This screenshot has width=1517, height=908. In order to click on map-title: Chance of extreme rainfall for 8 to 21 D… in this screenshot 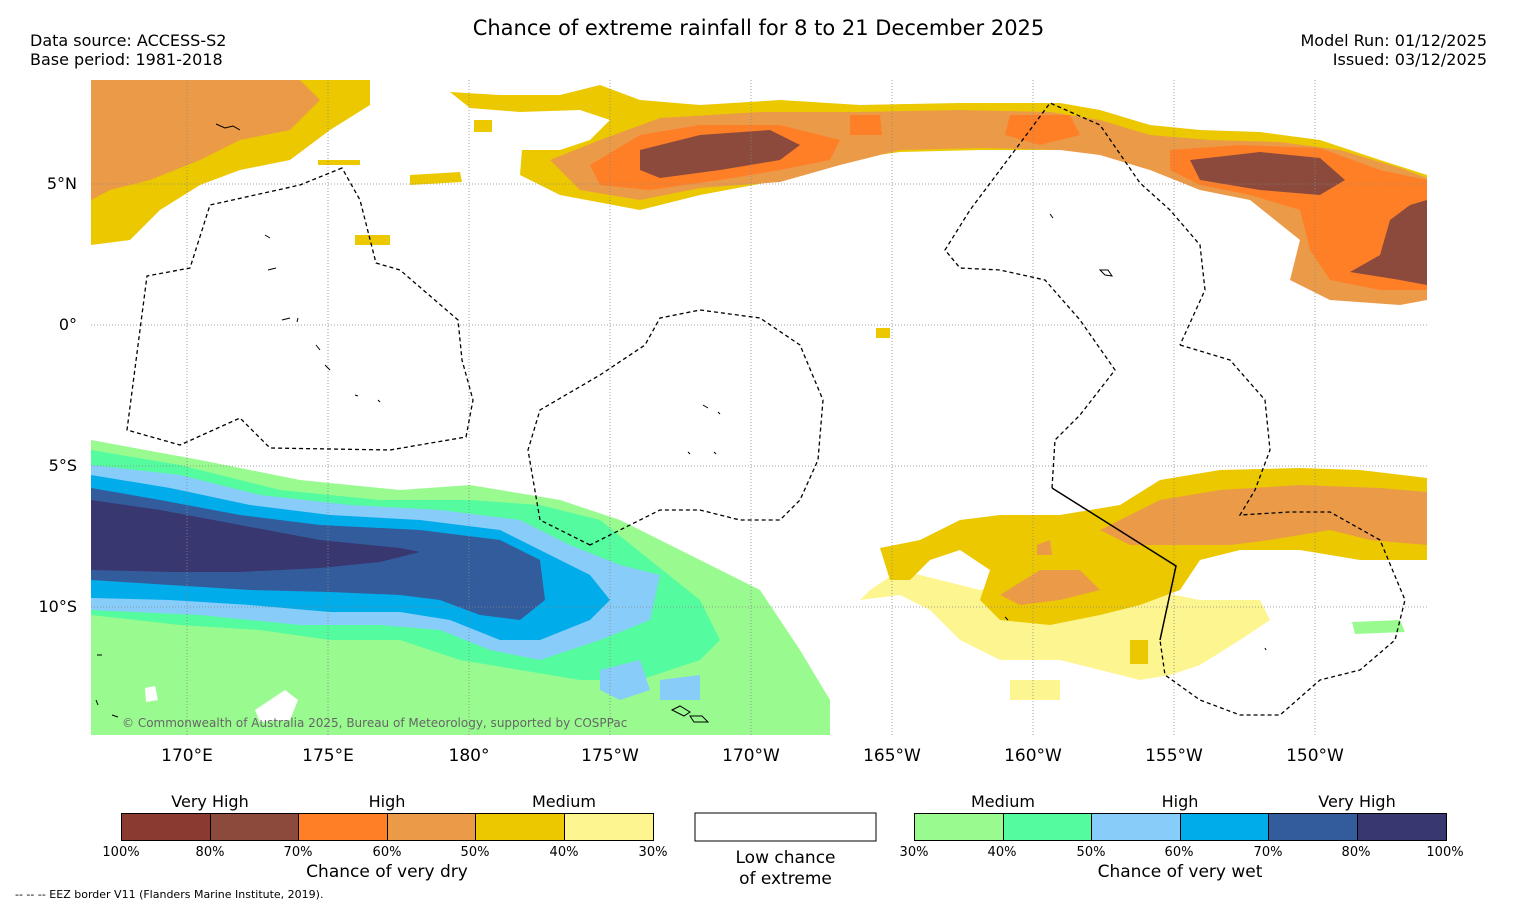, I will do `click(758, 28)`.